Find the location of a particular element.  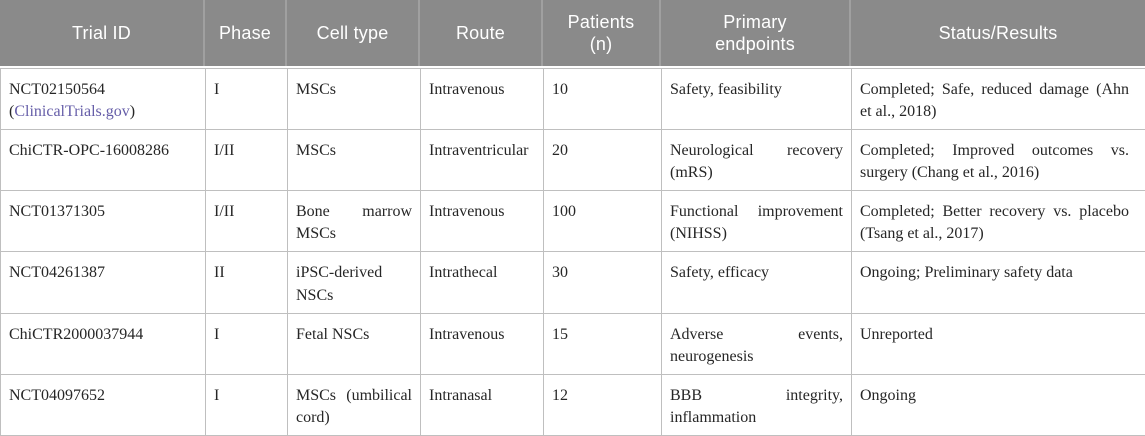

cell-trial-id: NCT01371305 is located at coordinates (103, 222).